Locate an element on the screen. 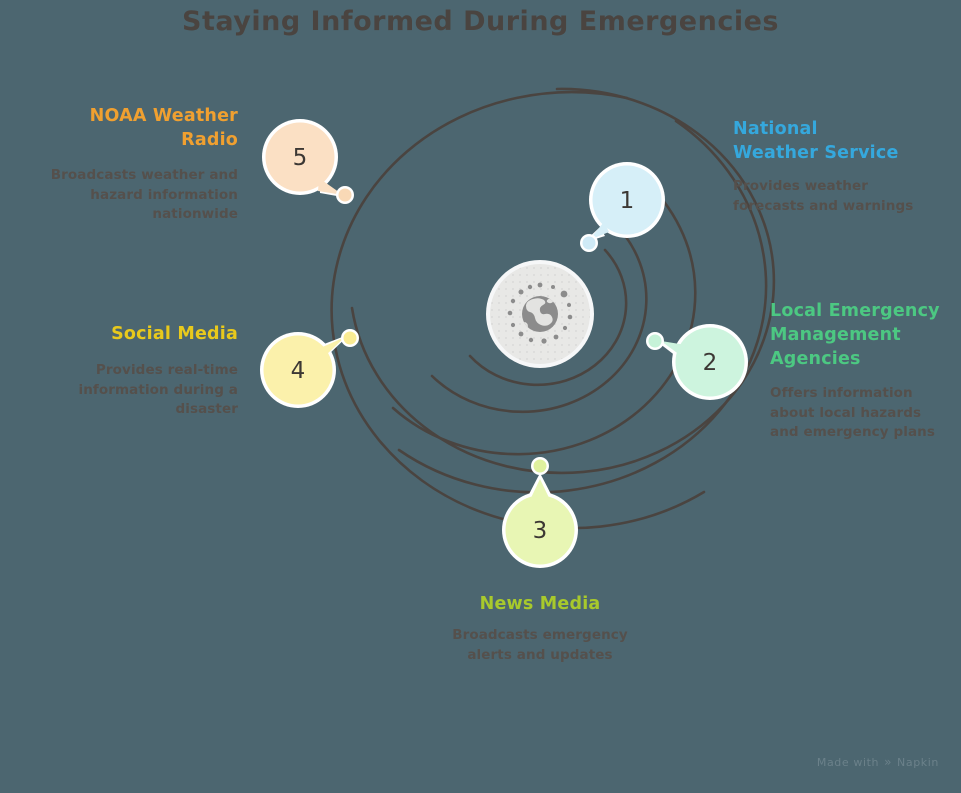 This screenshot has height=793, width=961. desc-line: nationwide is located at coordinates (195, 214).